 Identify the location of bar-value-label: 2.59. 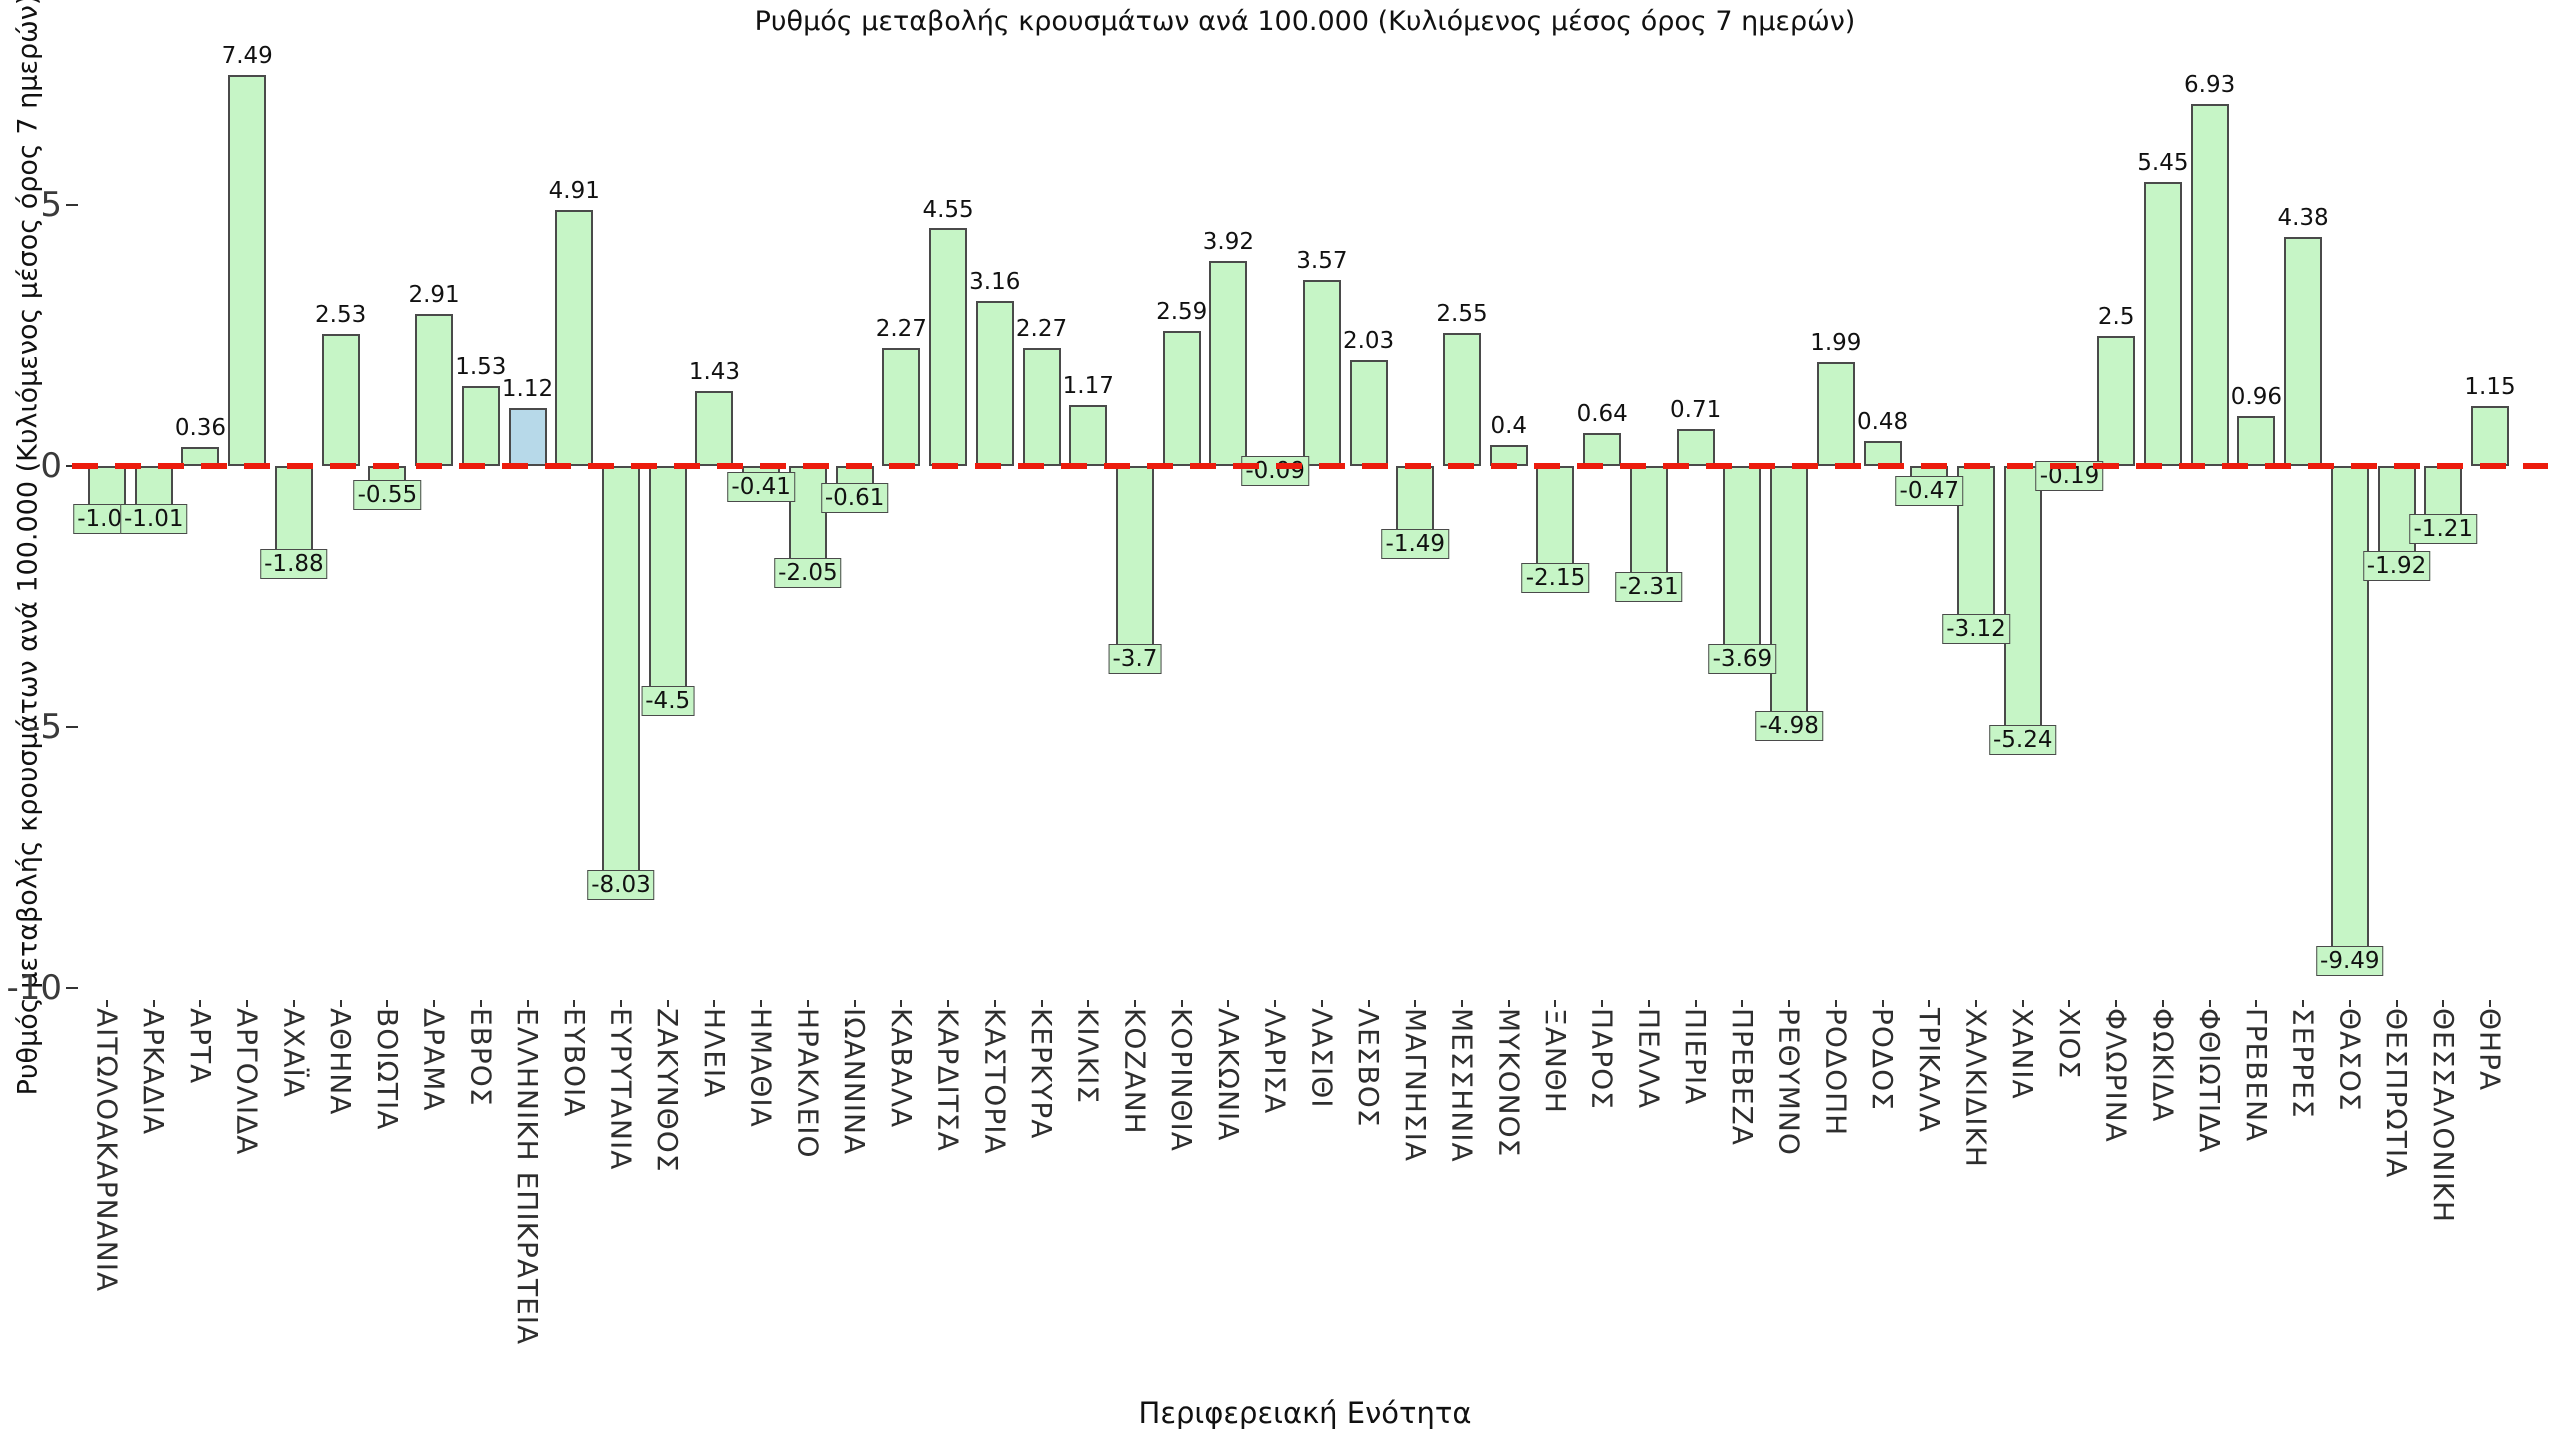
(1182, 311).